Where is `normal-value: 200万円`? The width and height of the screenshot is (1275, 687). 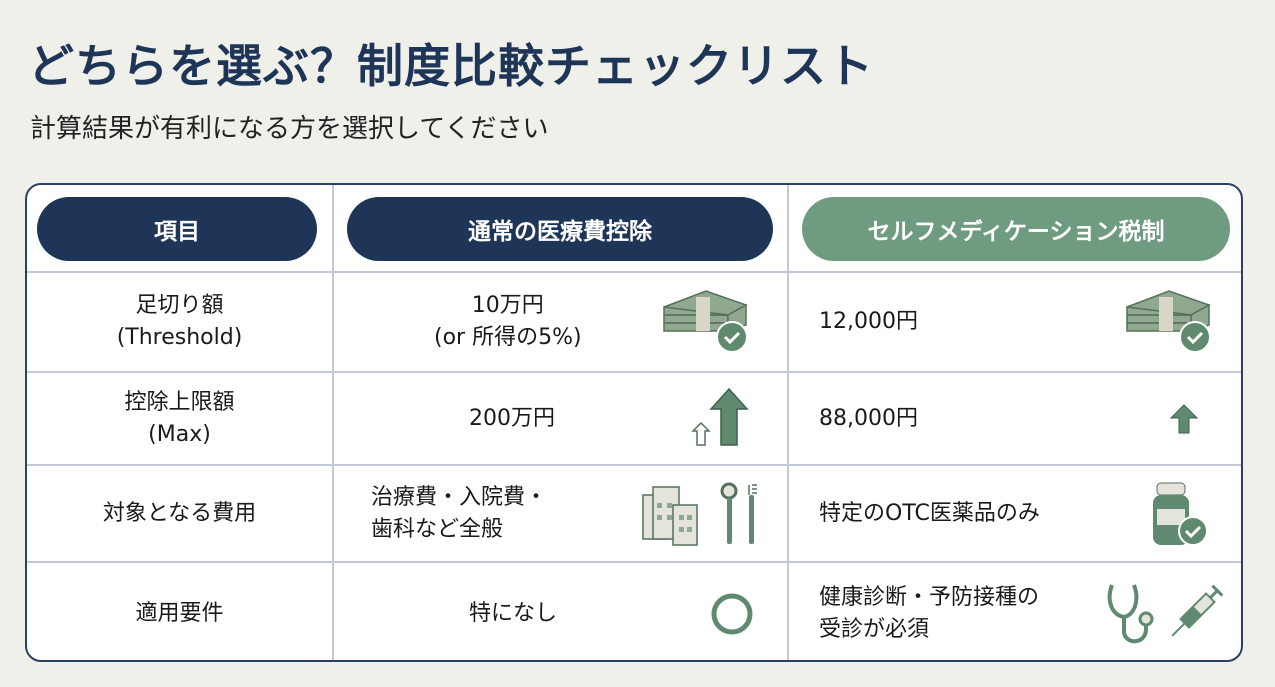
normal-value: 200万円 is located at coordinates (512, 418).